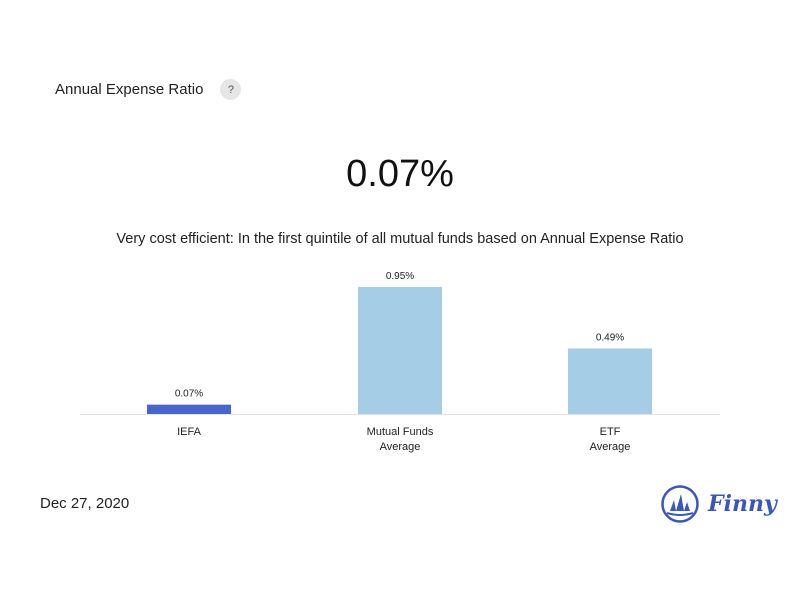 The height and width of the screenshot is (600, 800). What do you see at coordinates (610, 337) in the screenshot?
I see `bar-value-label-2: 0.49%` at bounding box center [610, 337].